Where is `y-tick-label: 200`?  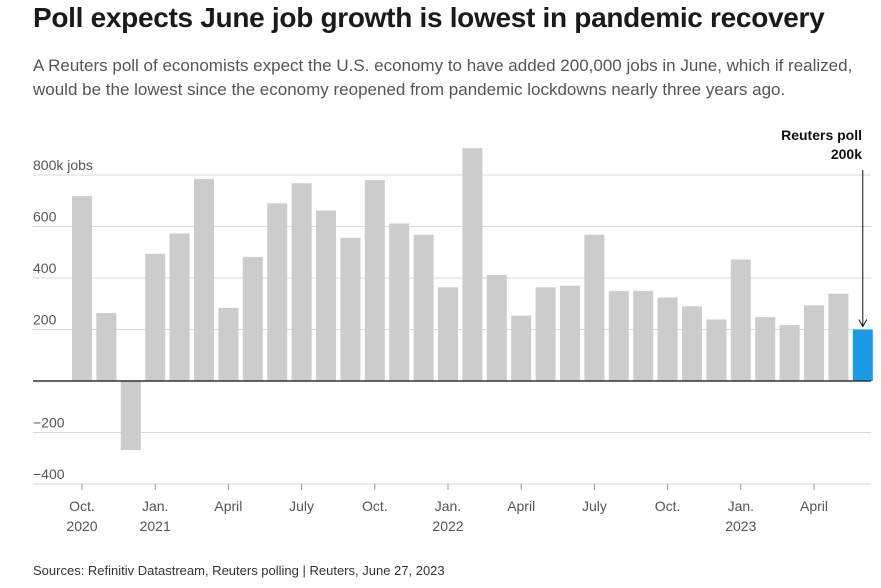 y-tick-label: 200 is located at coordinates (45, 320).